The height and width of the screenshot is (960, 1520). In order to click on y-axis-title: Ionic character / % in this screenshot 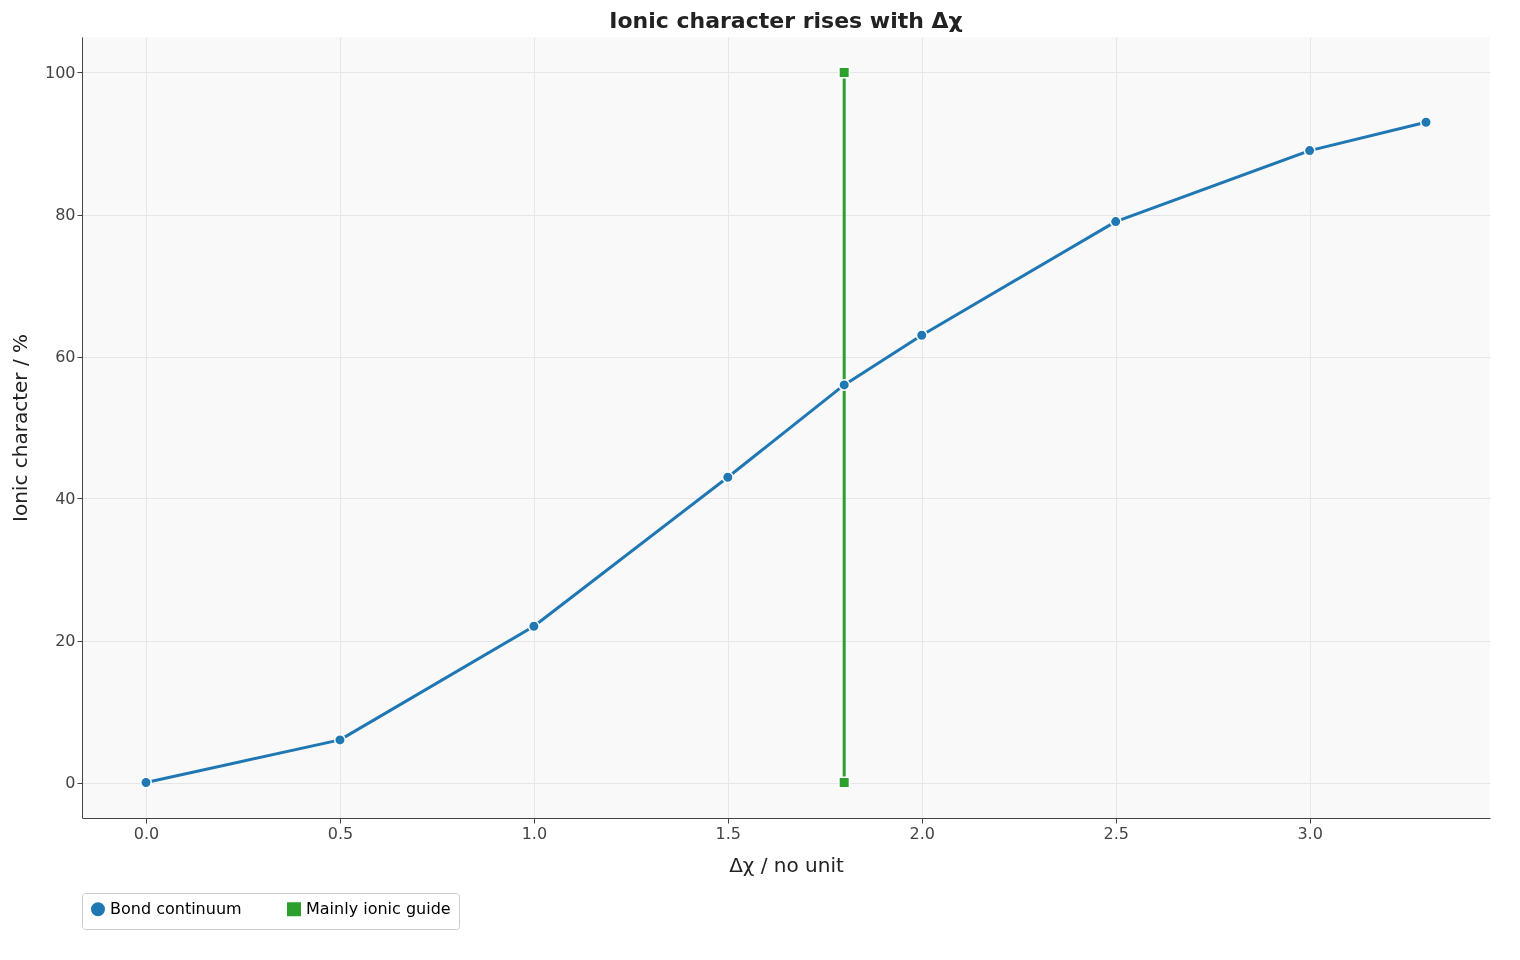, I will do `click(19, 428)`.